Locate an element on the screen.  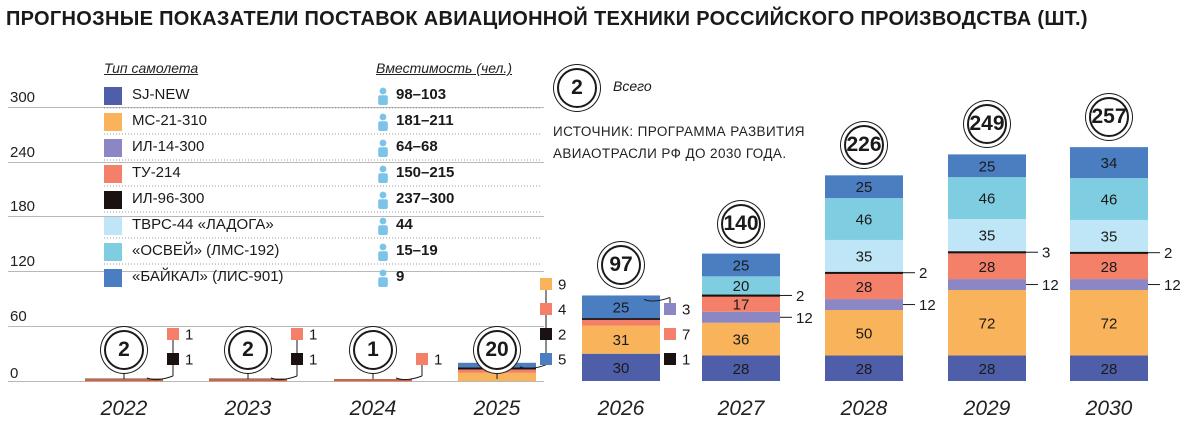
year-total-value: 226 is located at coordinates (864, 145).